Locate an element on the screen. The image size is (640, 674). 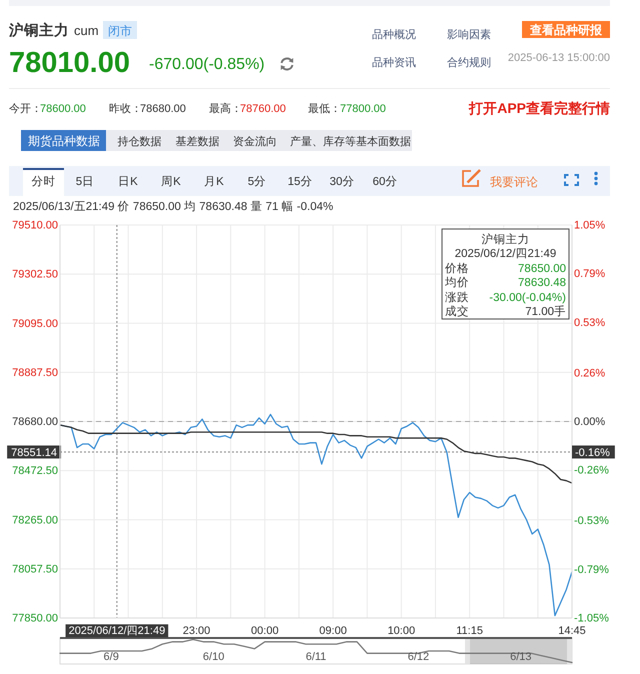
x-tick-label: 6/10 is located at coordinates (213, 656).